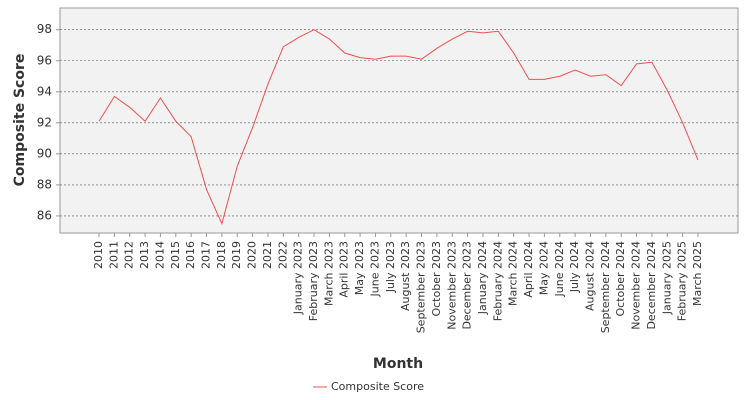  Describe the element at coordinates (559, 269) in the screenshot. I see `x-tick-label: June 2024` at that location.